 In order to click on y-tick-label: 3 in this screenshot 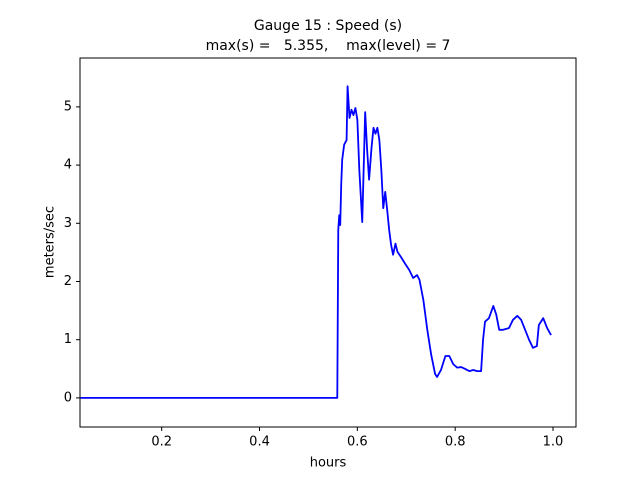, I will do `click(68, 223)`.